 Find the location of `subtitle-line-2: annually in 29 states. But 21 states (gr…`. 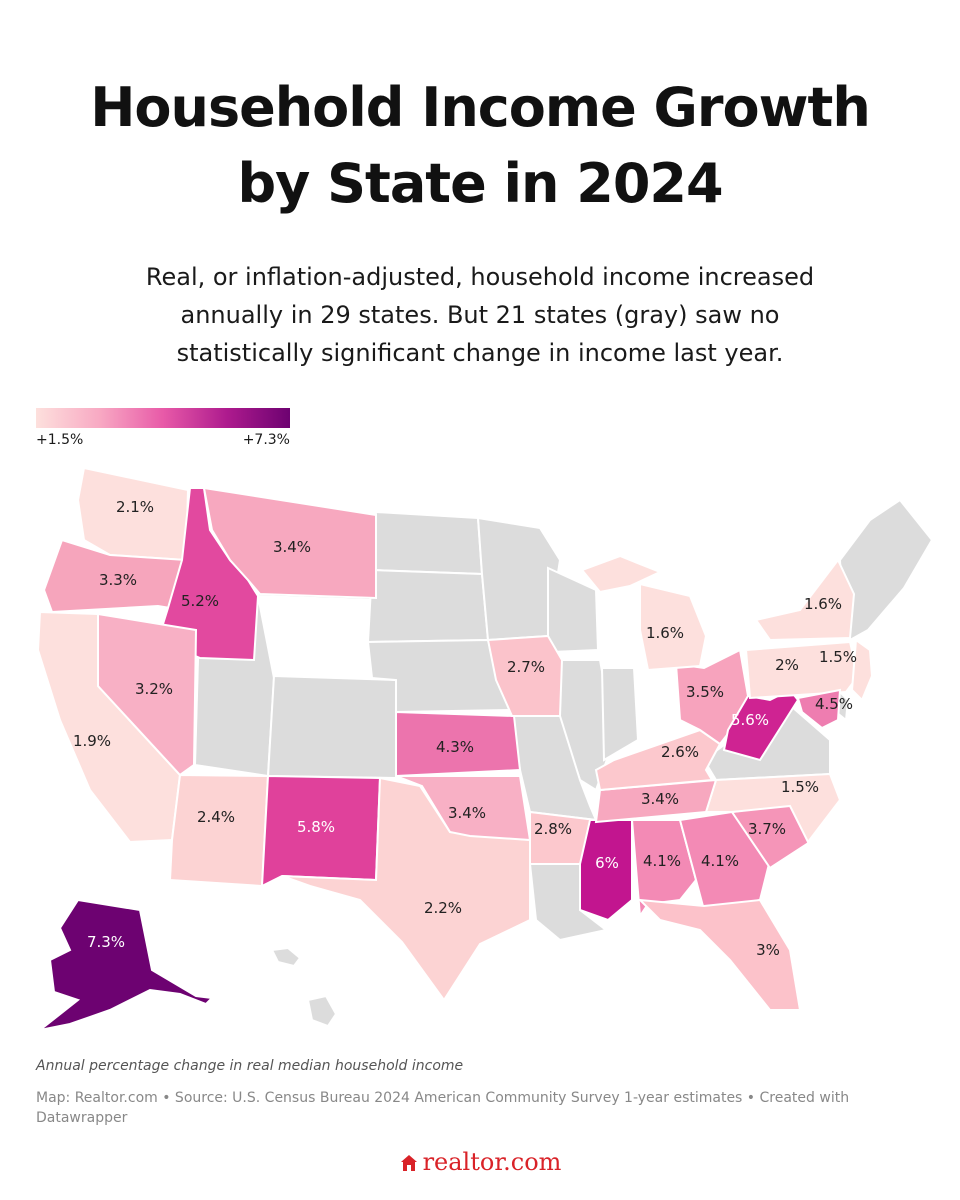

subtitle-line-2: annually in 29 states. But 21 states (gr… is located at coordinates (480, 315).